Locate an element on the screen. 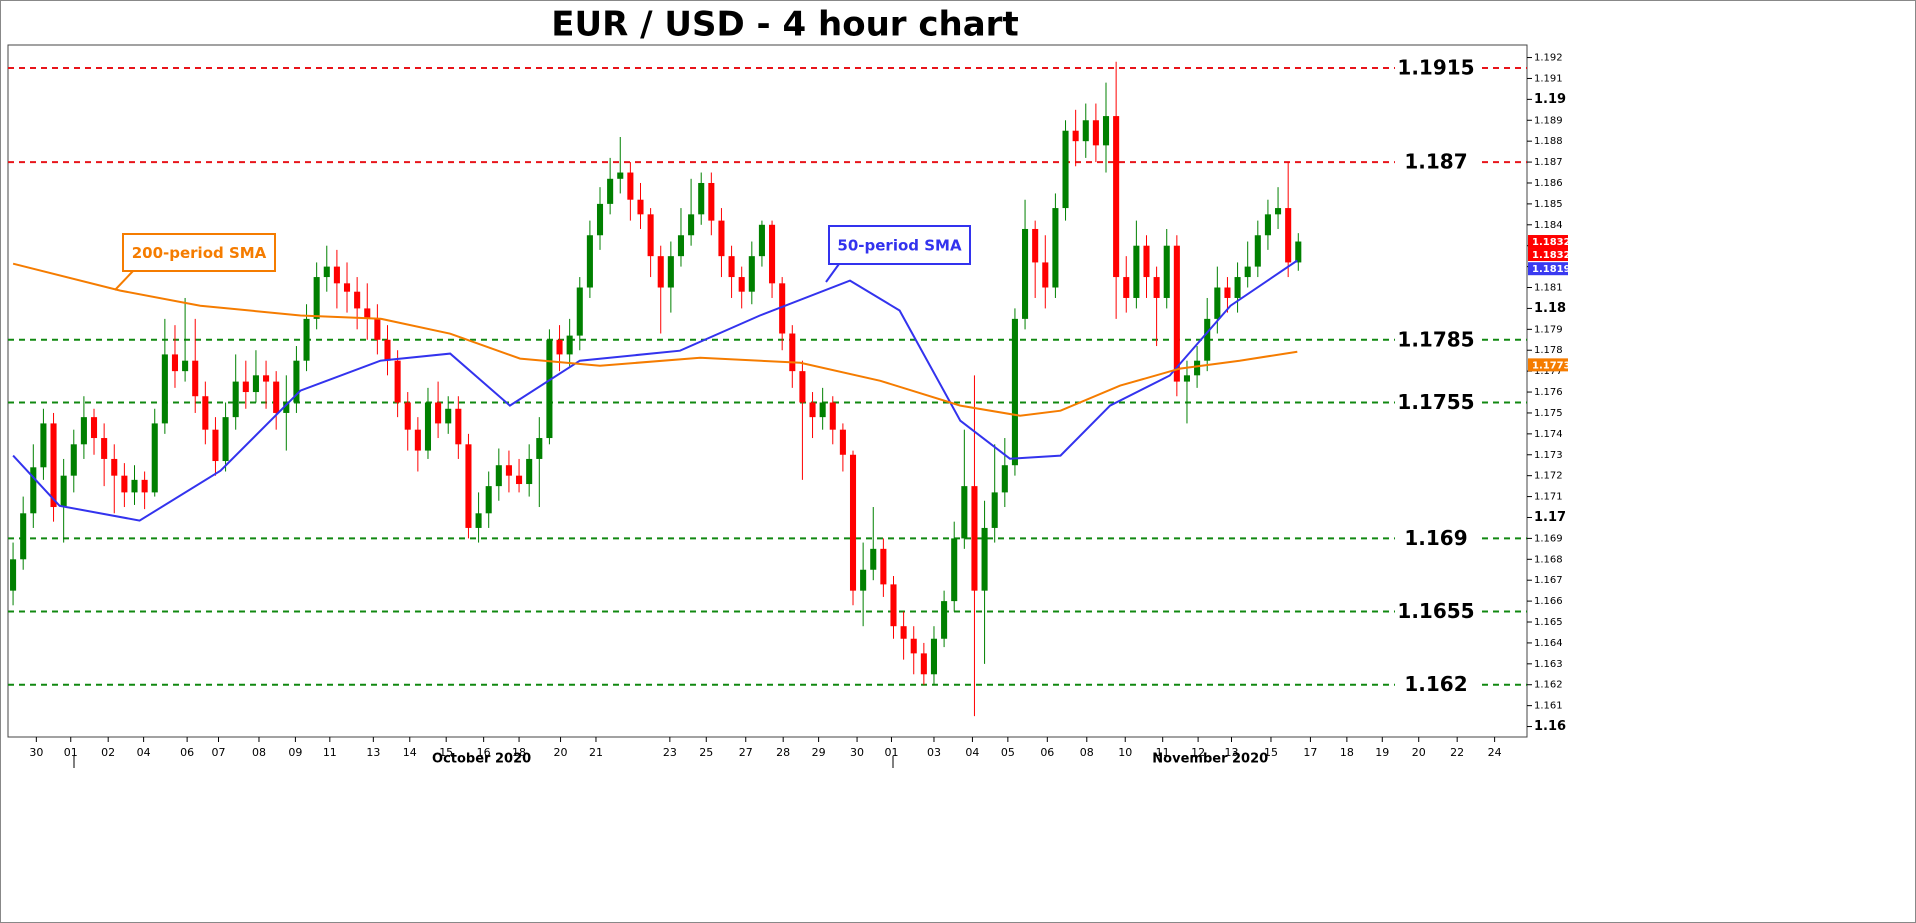 This screenshot has width=1916, height=923. sma-line is located at coordinates (655, 339).